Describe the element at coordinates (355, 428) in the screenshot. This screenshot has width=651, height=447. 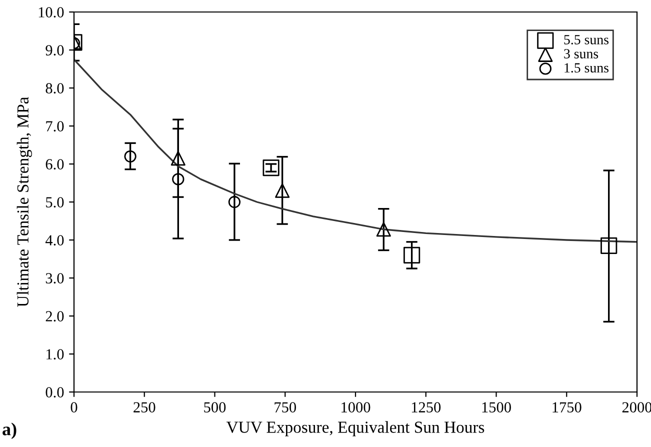
I see `x-axis-title: VUV Exposure, Equivalent Sun Hours` at that location.